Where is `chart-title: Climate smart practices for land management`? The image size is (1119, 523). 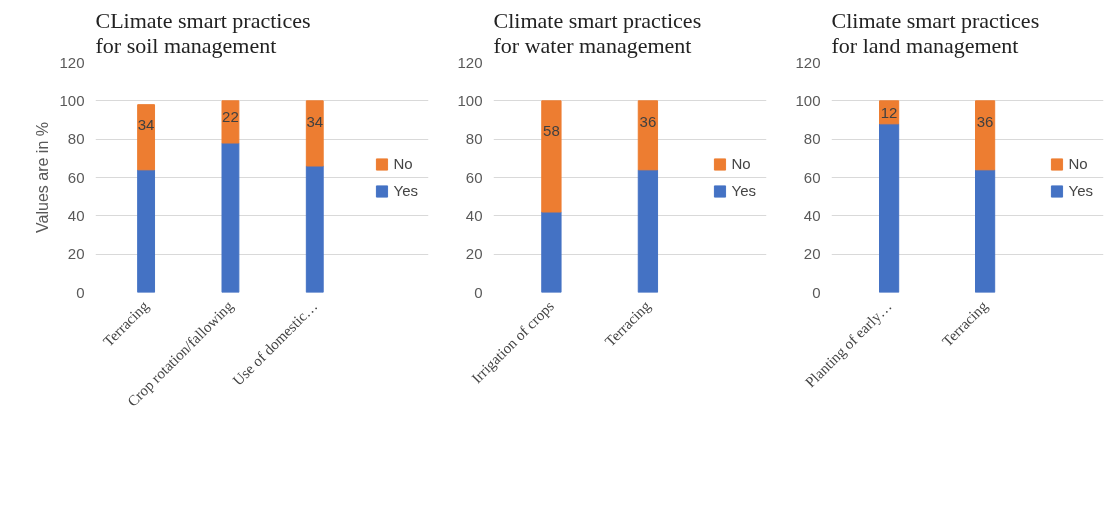
chart-title: Climate smart practices for land management is located at coordinates (935, 32).